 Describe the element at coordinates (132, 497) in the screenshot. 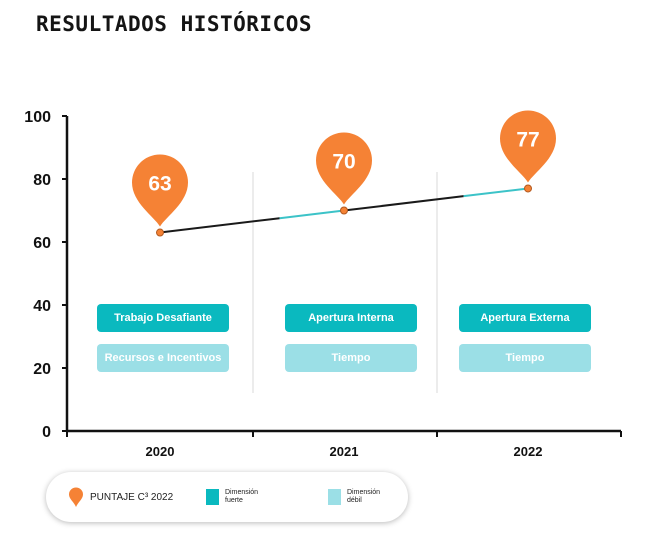

I see `legend-score-label: PUNTAJE C³ 2022` at that location.